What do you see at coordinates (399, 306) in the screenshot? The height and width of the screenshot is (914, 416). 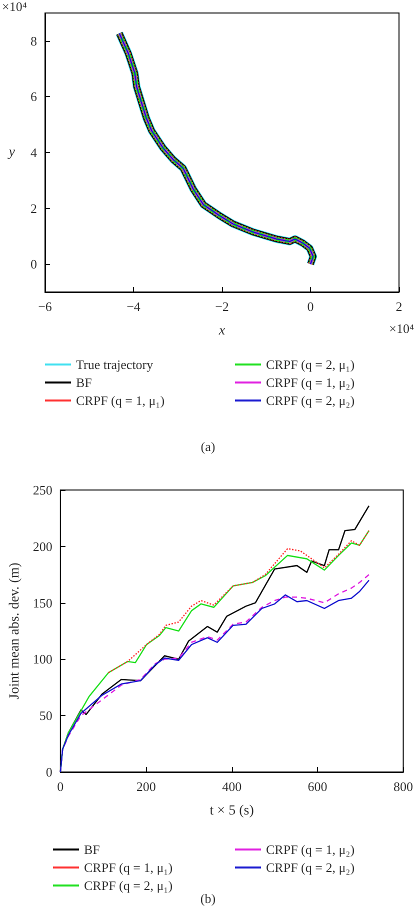 I see `x-tick-label: 2` at bounding box center [399, 306].